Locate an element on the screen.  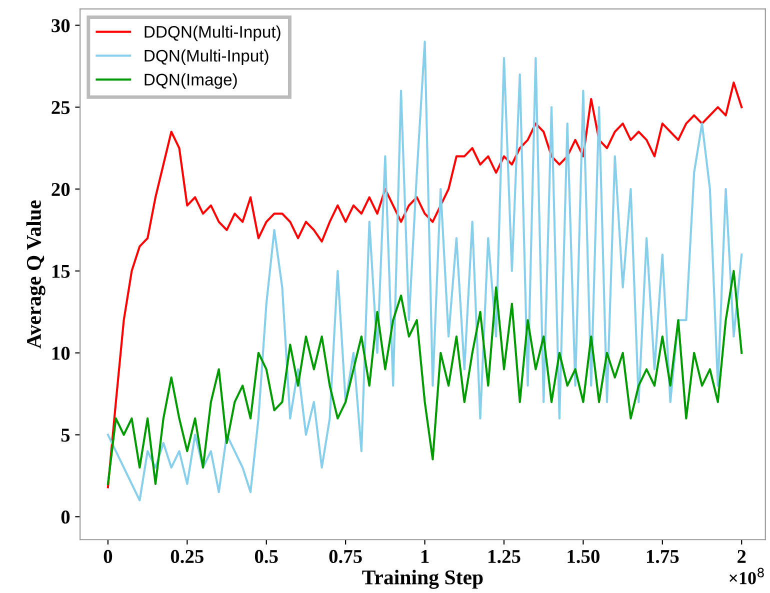
y-tick-label: 25 is located at coordinates (61, 107).